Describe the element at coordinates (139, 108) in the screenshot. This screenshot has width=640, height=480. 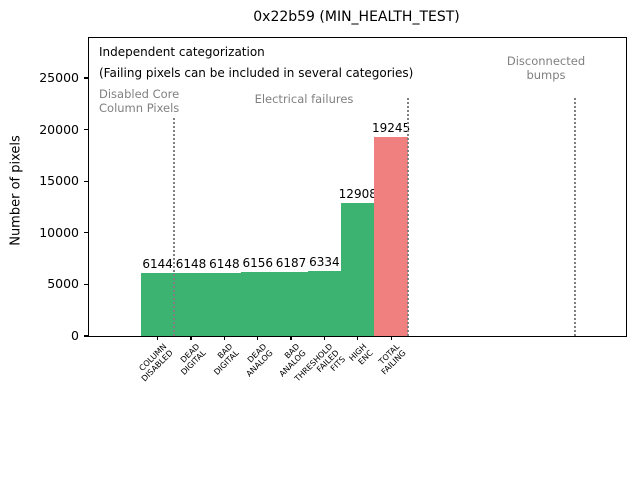
I see `zone-label-line: Column Pixels` at that location.